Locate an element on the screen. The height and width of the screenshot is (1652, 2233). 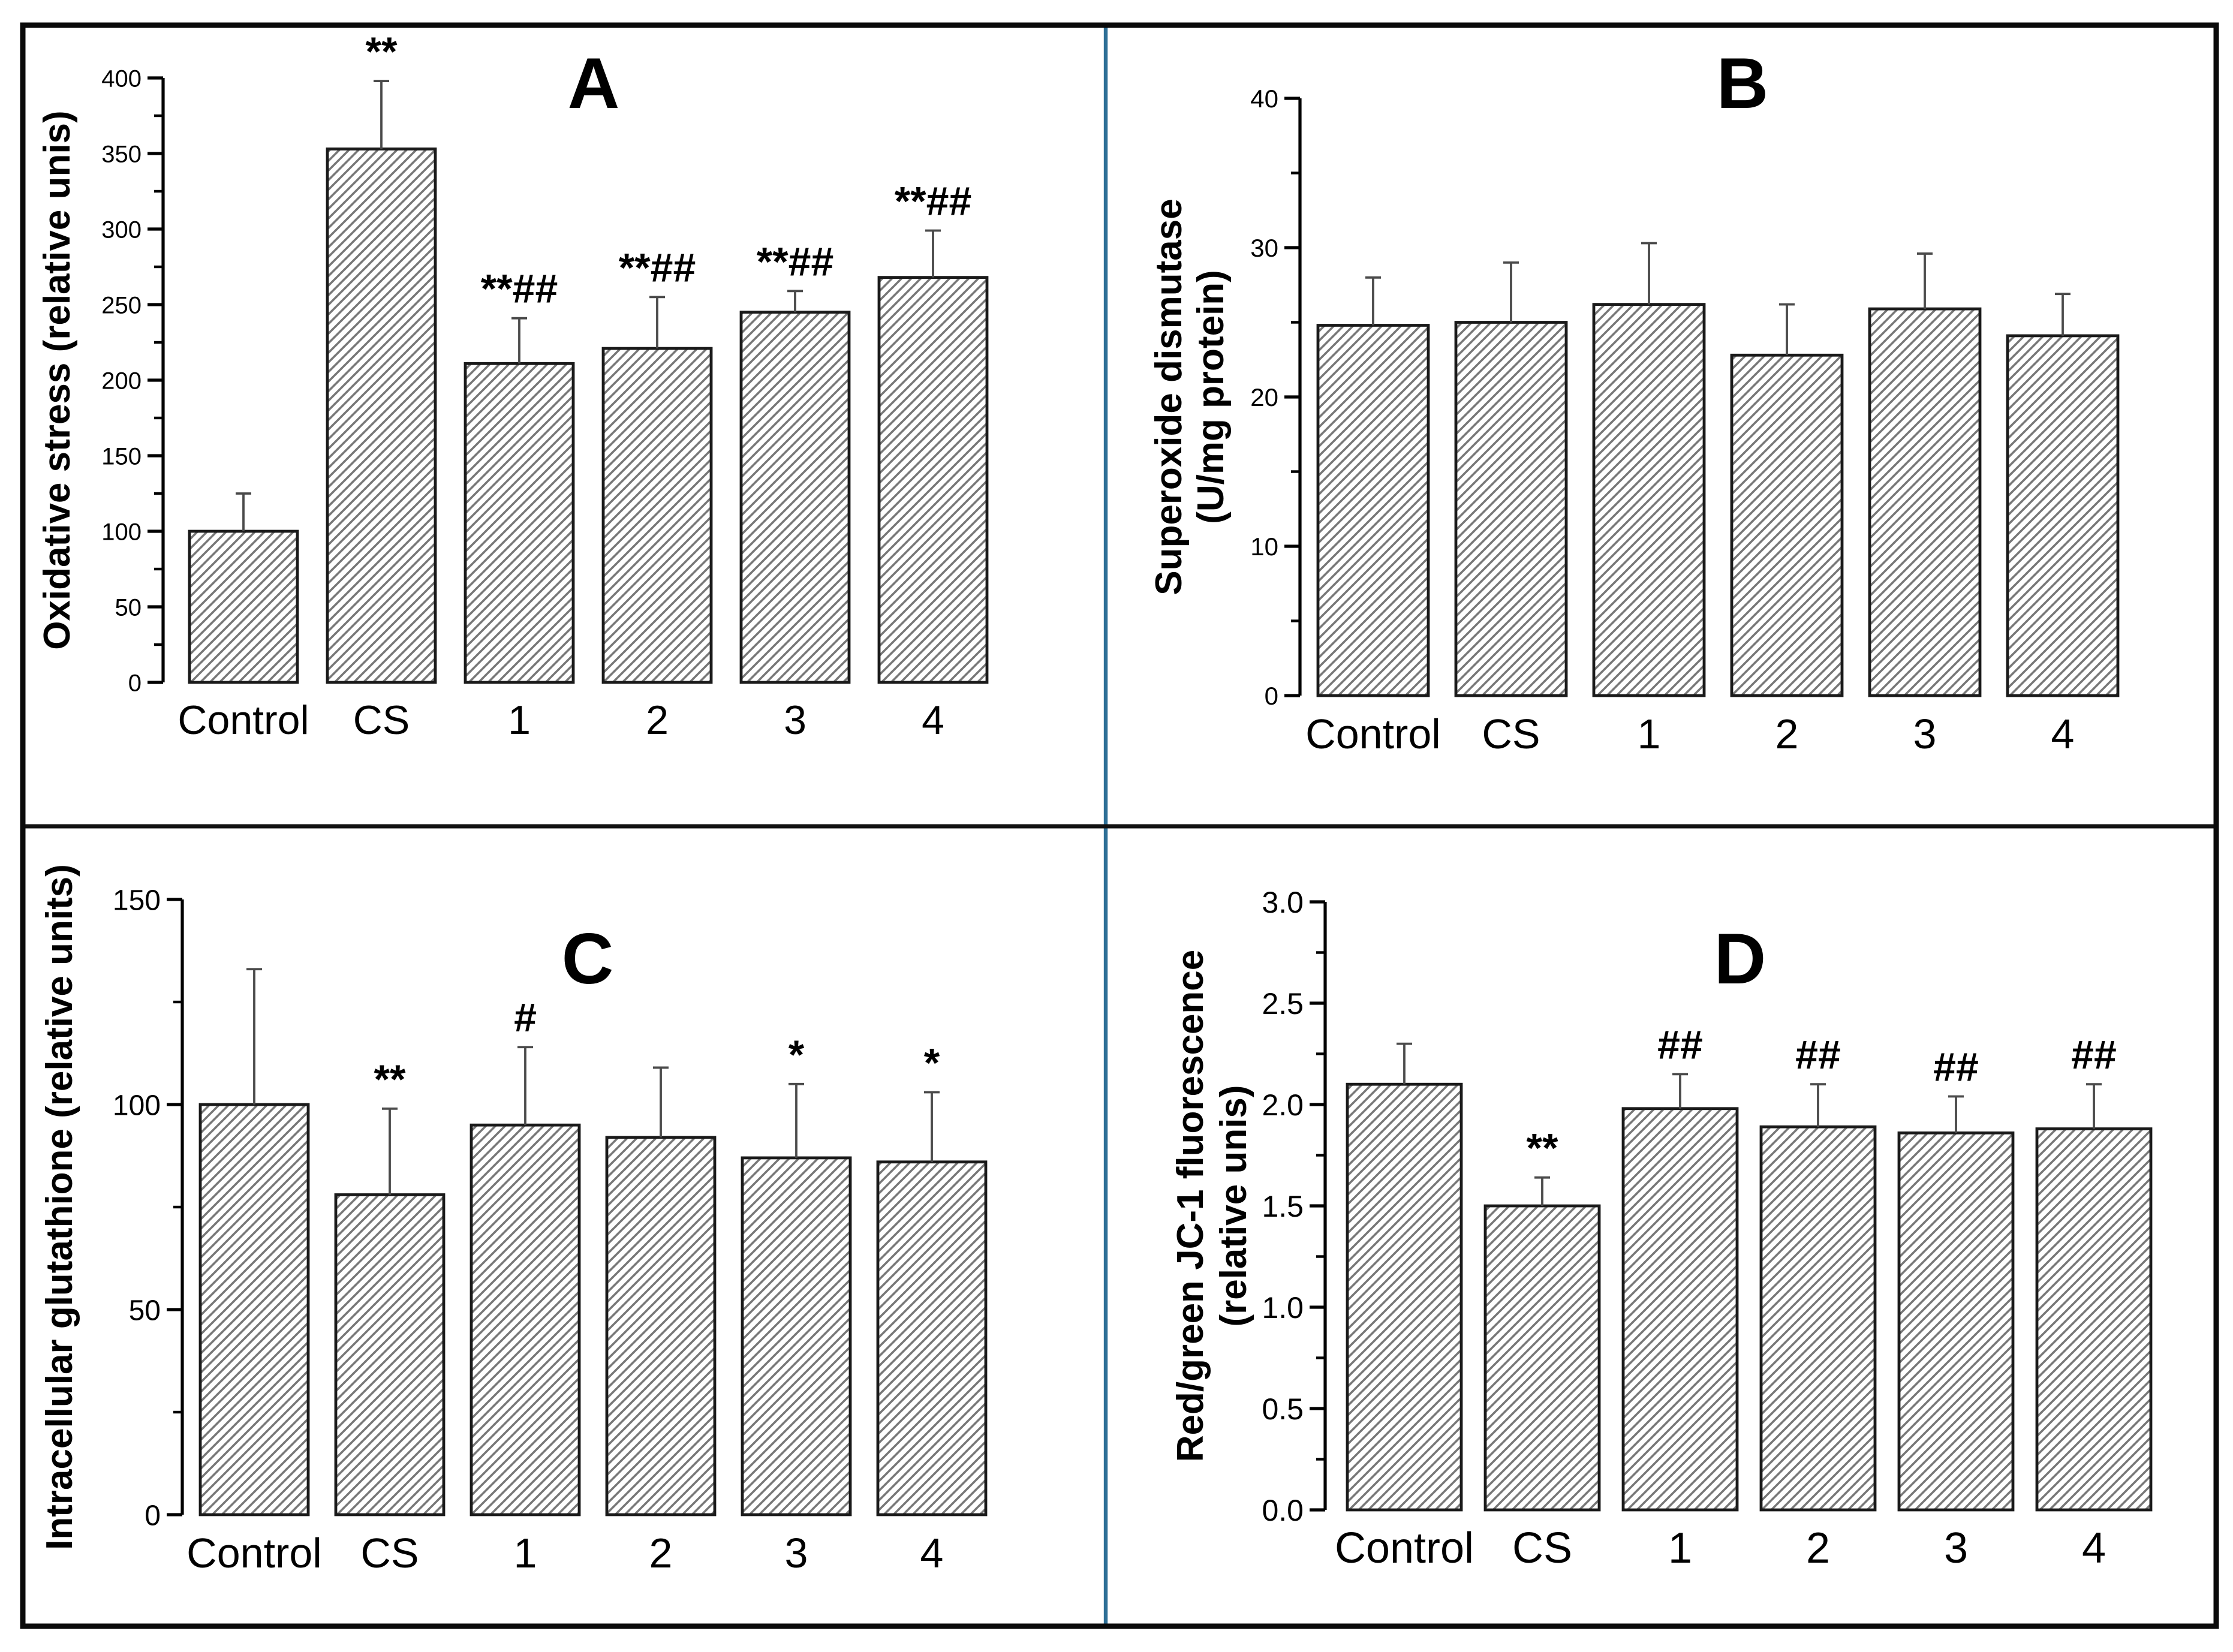
y-tick-label: 20 is located at coordinates (1264, 397).